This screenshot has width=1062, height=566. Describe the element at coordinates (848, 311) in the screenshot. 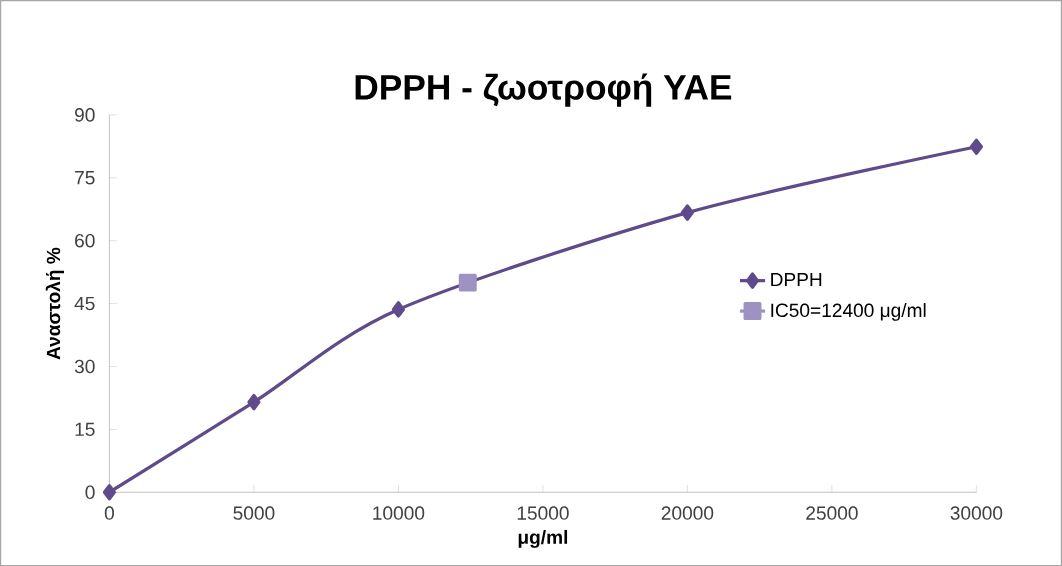

I see `legend-label: IC50=12400 μg/ml` at that location.